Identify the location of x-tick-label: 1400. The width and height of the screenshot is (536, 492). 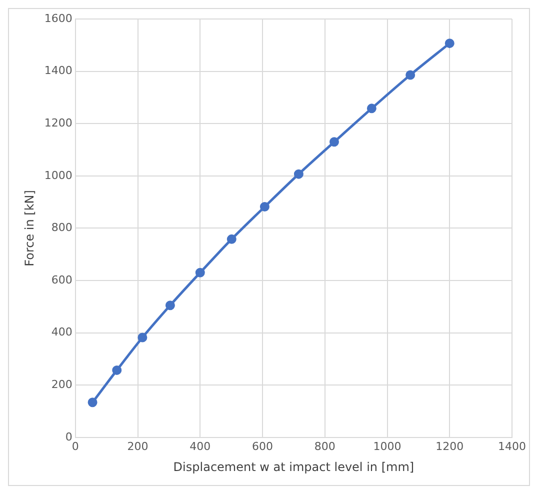
(512, 446).